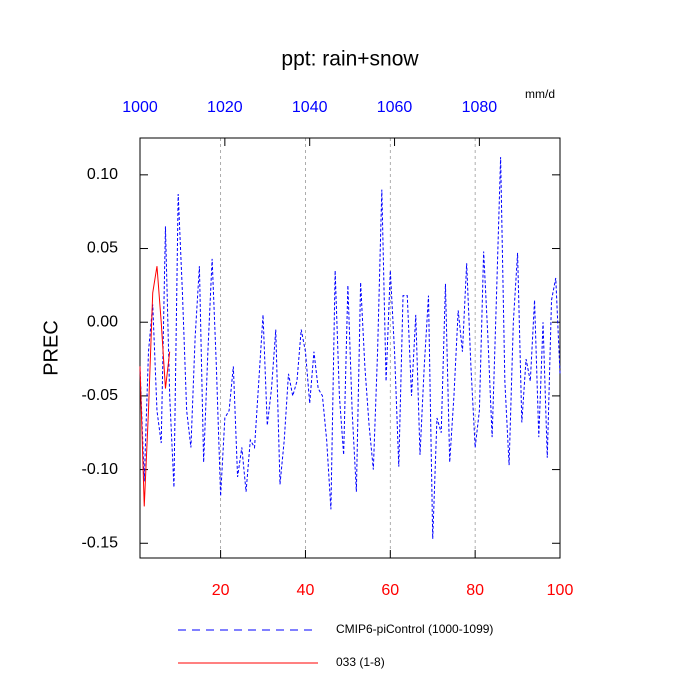 Image resolution: width=700 pixels, height=700 pixels. Describe the element at coordinates (100, 469) in the screenshot. I see `y-tick-label: -0.10` at that location.